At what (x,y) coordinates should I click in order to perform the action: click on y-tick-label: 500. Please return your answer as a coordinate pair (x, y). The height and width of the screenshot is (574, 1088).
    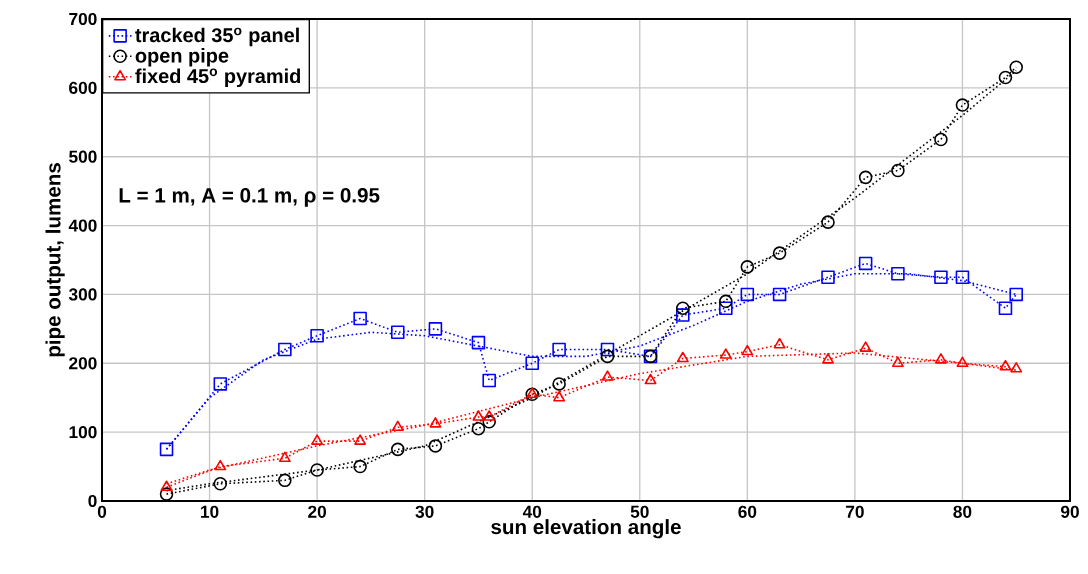
    Looking at the image, I should click on (83, 156).